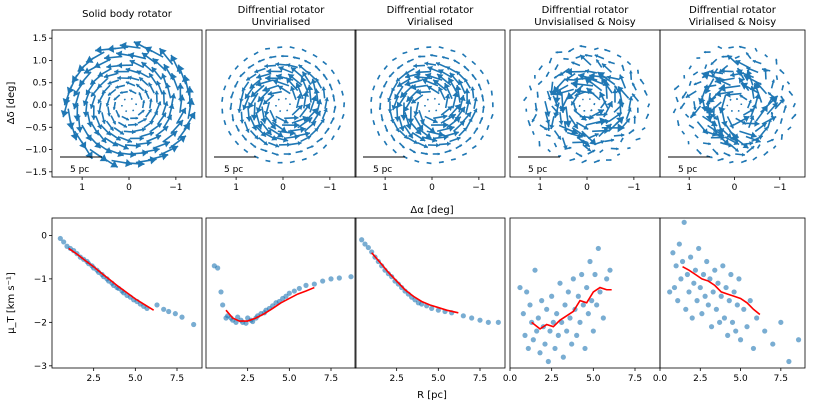  What do you see at coordinates (94, 379) in the screenshot?
I see `x-axis-tick-label: 2.5` at bounding box center [94, 379].